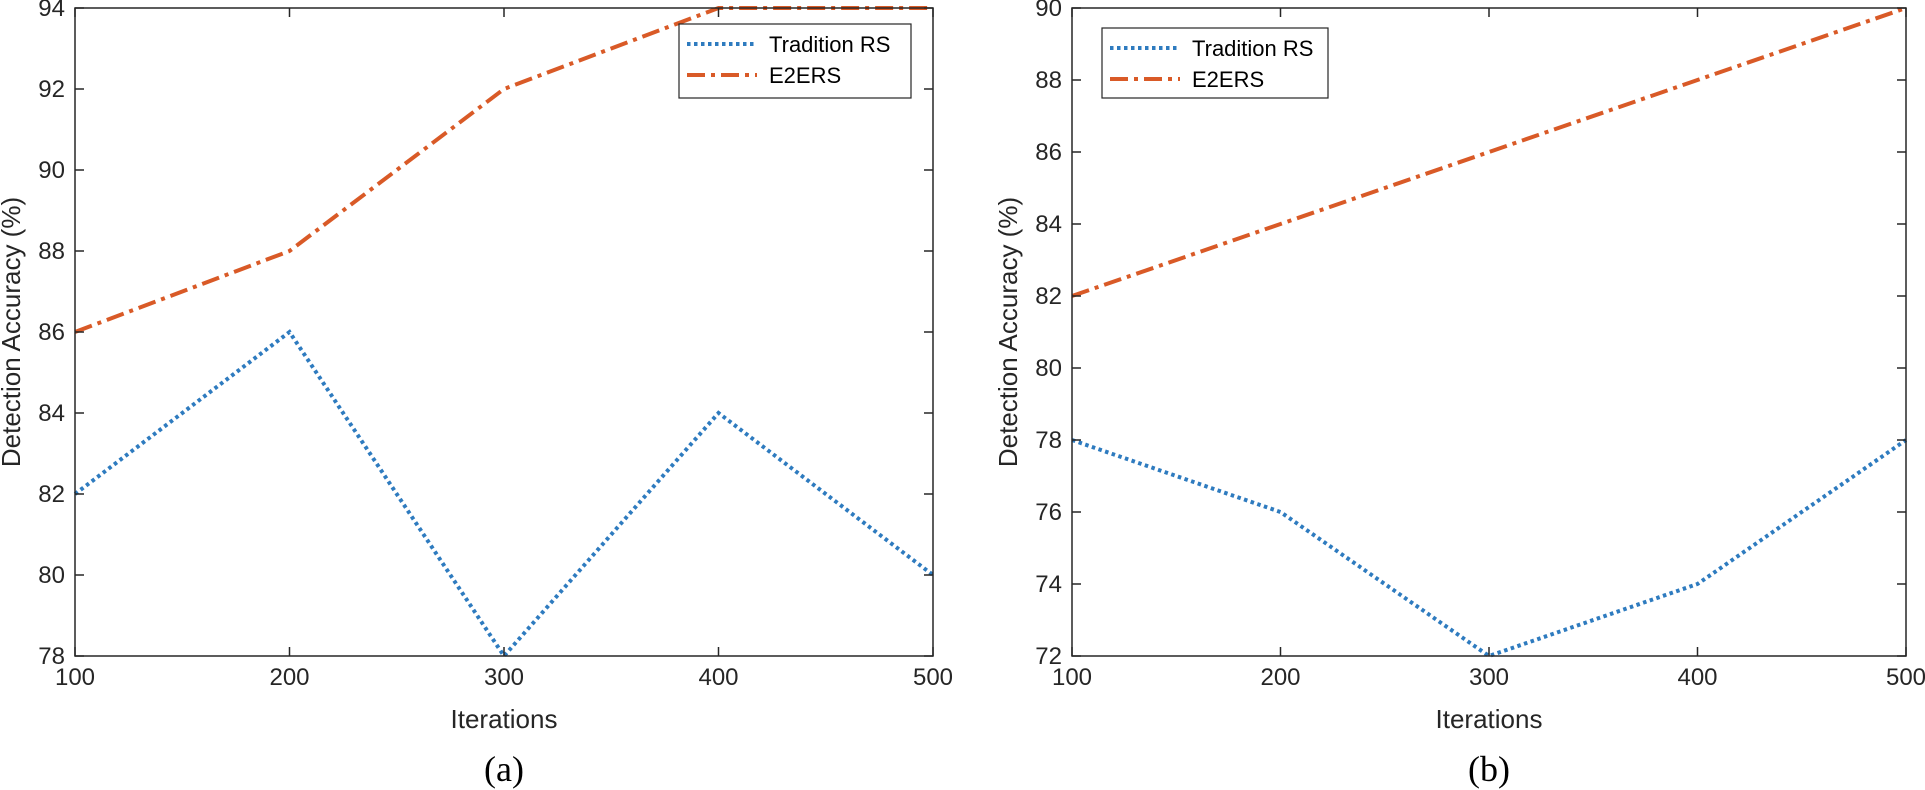 This screenshot has height=790, width=1925. I want to click on legend-box-a, so click(795, 61).